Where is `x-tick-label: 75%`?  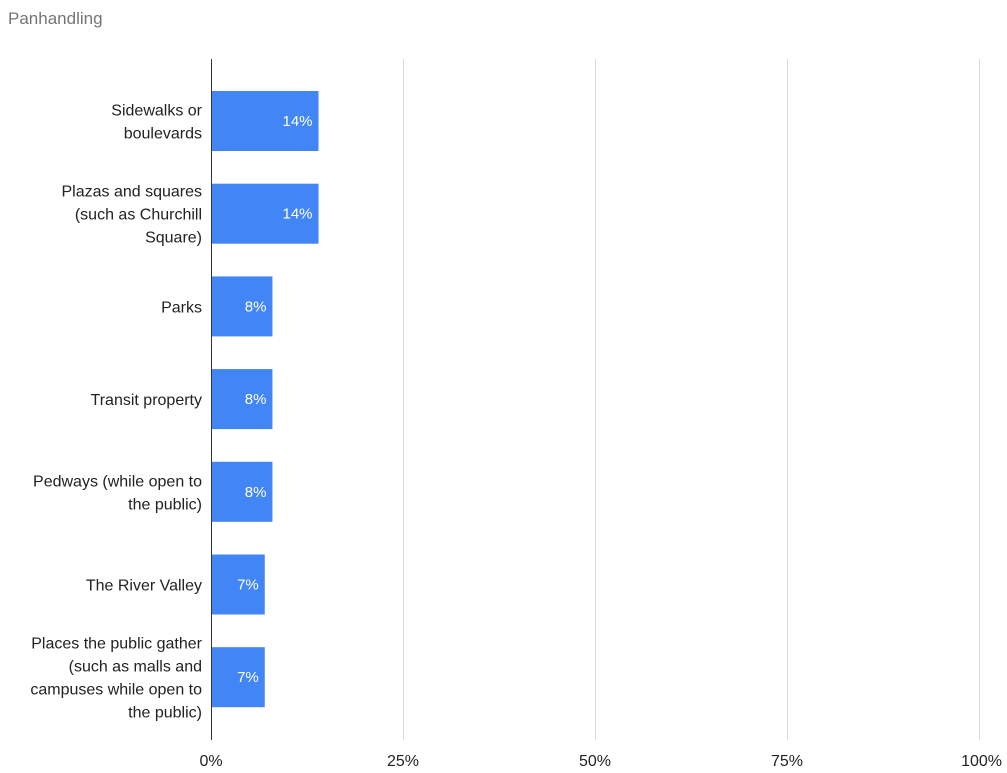 x-tick-label: 75% is located at coordinates (787, 761).